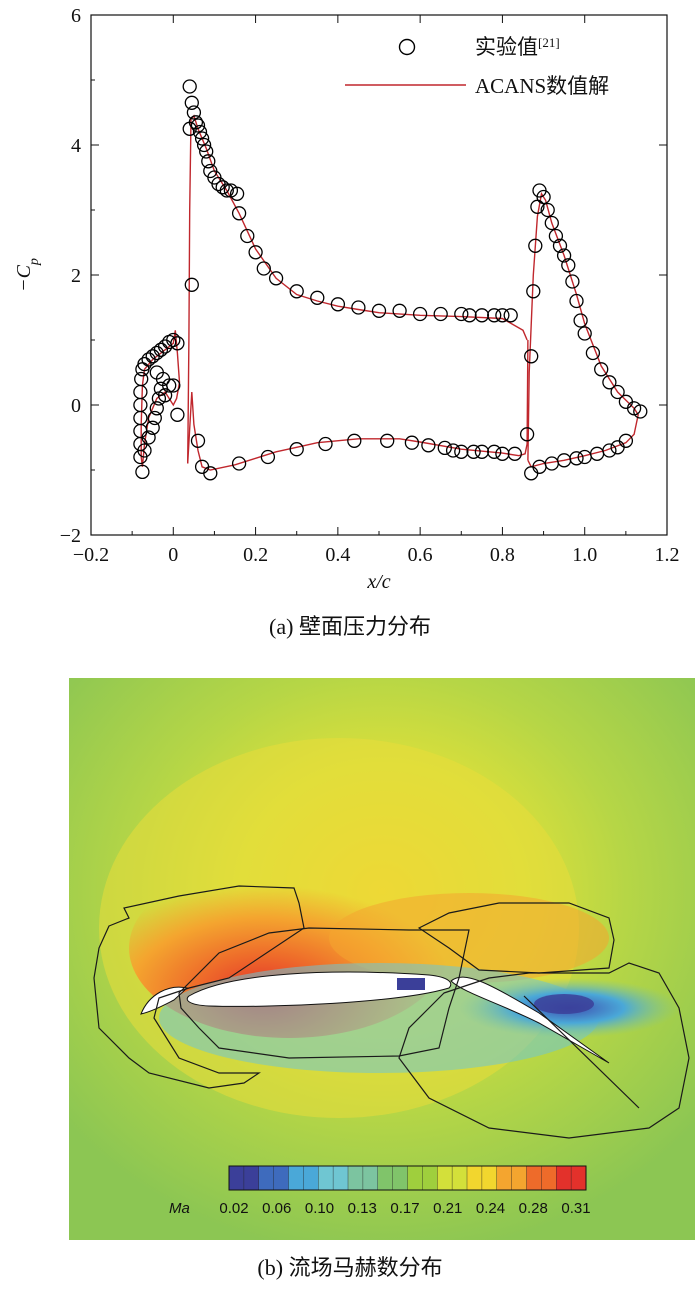 The image size is (700, 1291). I want to click on colorbar-tick-label: 0.02, so click(233, 1208).